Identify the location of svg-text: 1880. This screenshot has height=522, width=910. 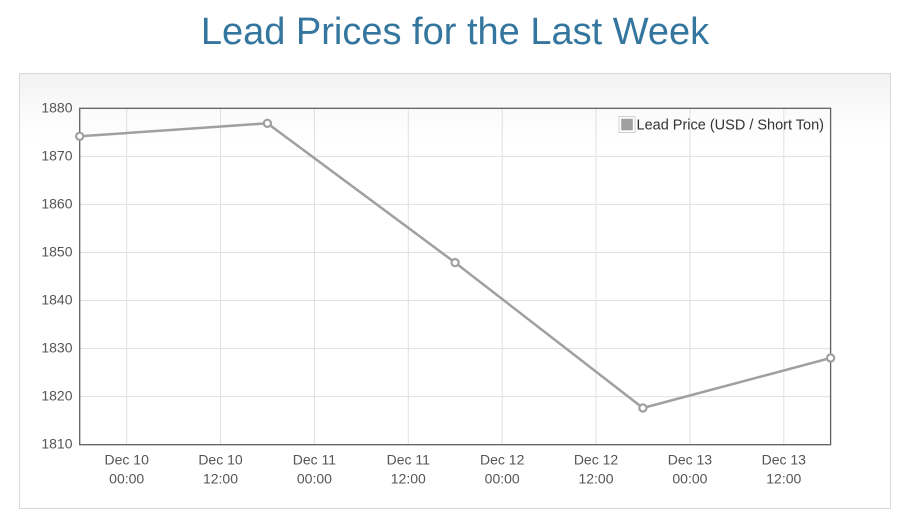
(56, 108).